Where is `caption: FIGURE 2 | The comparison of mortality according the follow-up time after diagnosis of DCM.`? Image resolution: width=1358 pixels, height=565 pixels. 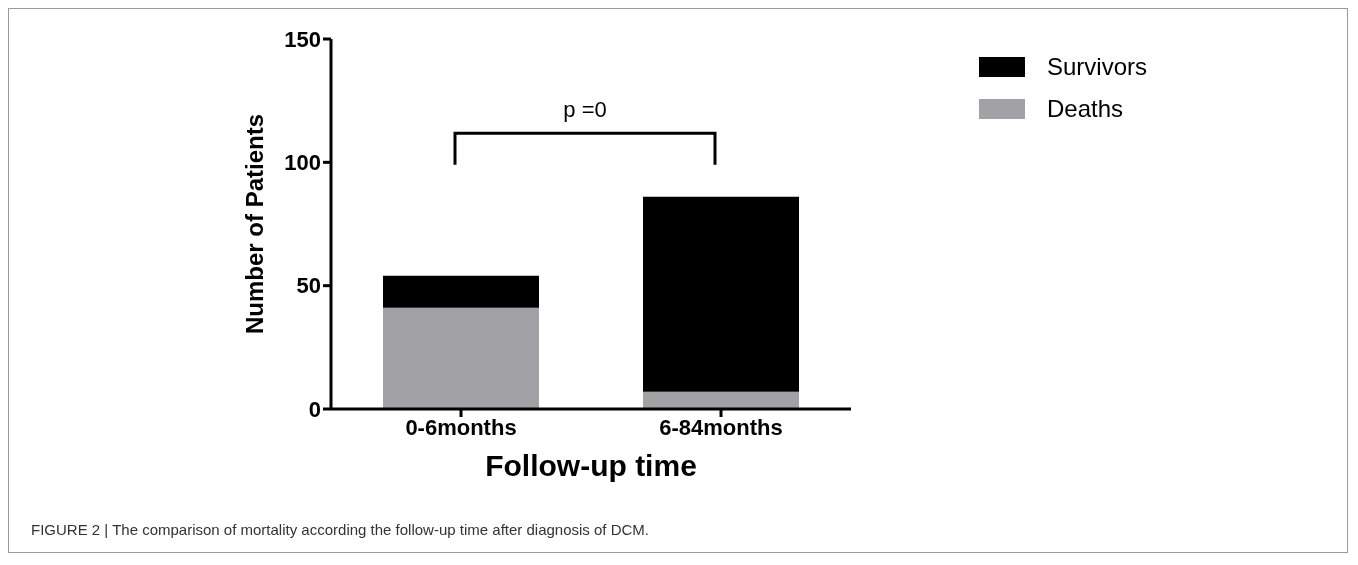
caption: FIGURE 2 | The comparison of mortality according the follow-up time after diagnosis of DCM. is located at coordinates (340, 529).